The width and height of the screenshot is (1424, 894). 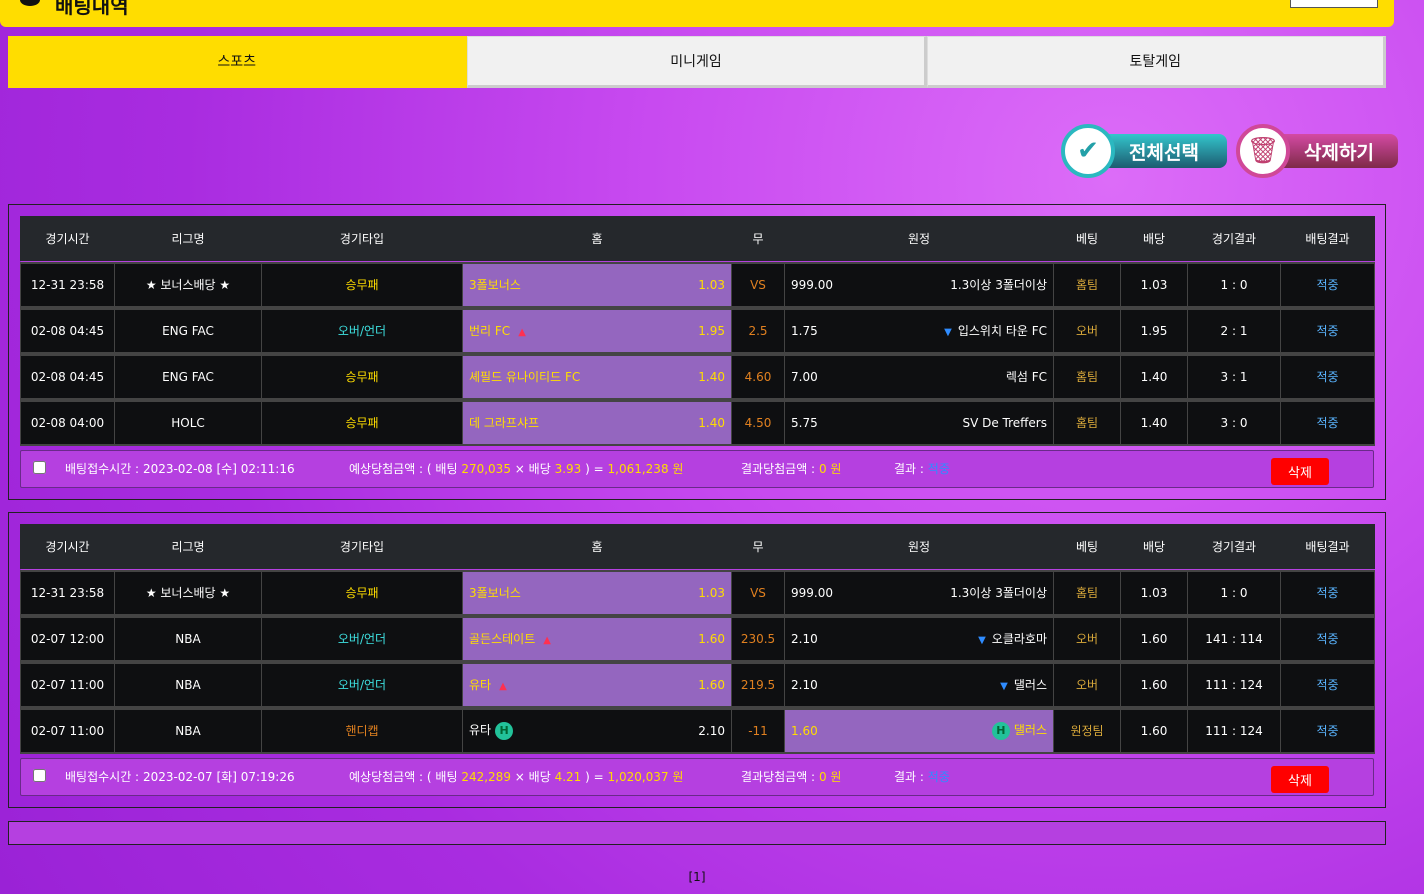 I want to click on home-team-wrap: 유타 H, so click(x=493, y=730).